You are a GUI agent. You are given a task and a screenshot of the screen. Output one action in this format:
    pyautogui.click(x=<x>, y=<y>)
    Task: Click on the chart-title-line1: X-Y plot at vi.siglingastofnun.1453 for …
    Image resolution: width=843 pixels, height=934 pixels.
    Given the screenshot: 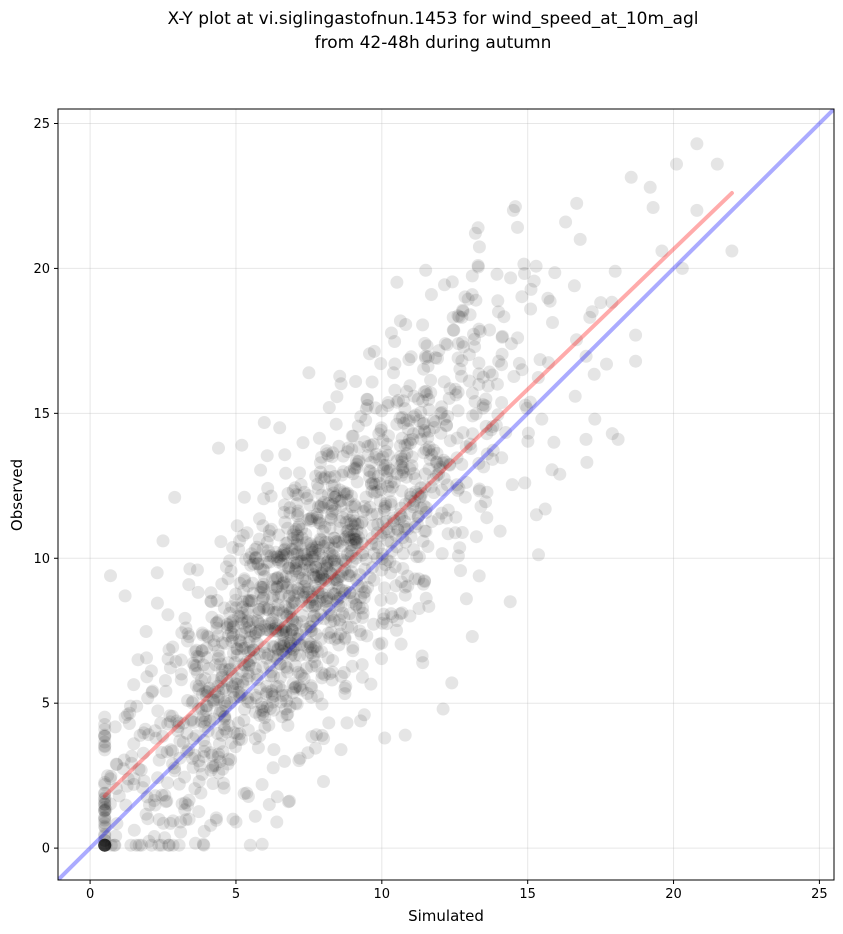 What is the action you would take?
    pyautogui.click(x=432, y=19)
    